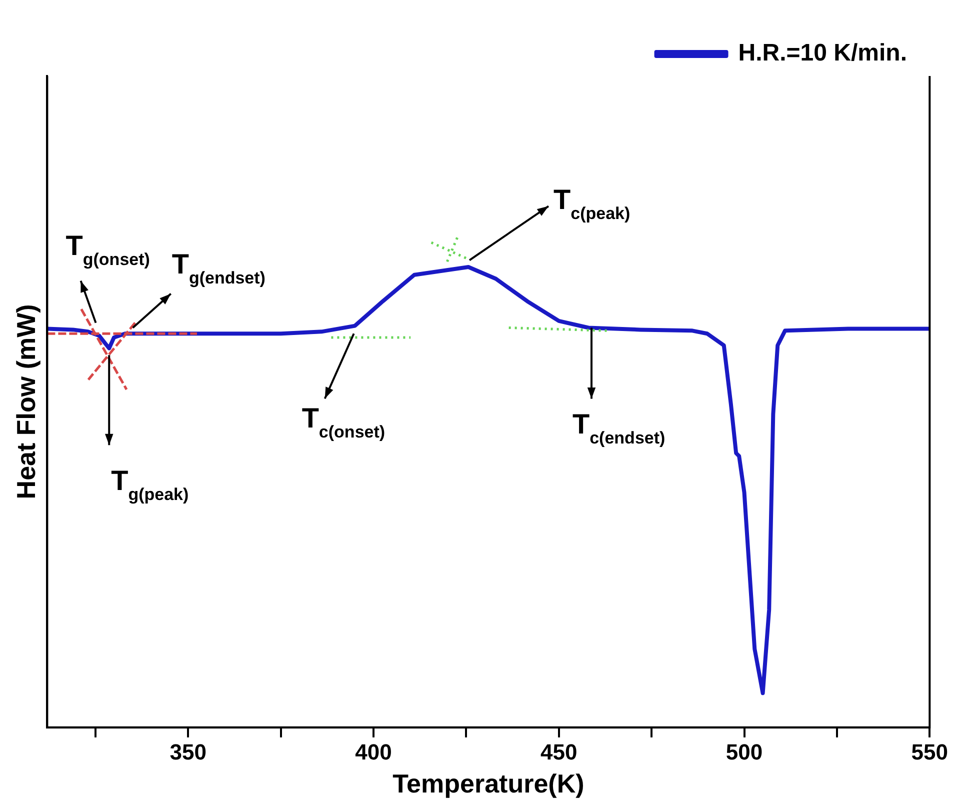 Image resolution: width=959 pixels, height=809 pixels. What do you see at coordinates (559, 752) in the screenshot?
I see `x-tick-label: 450` at bounding box center [559, 752].